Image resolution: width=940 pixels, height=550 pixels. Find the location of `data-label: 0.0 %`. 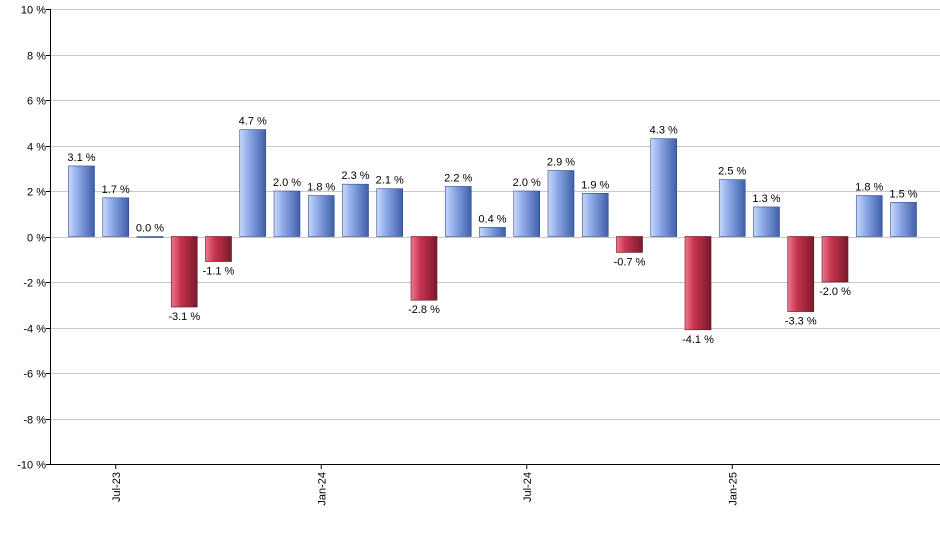

data-label: 0.0 % is located at coordinates (150, 229).